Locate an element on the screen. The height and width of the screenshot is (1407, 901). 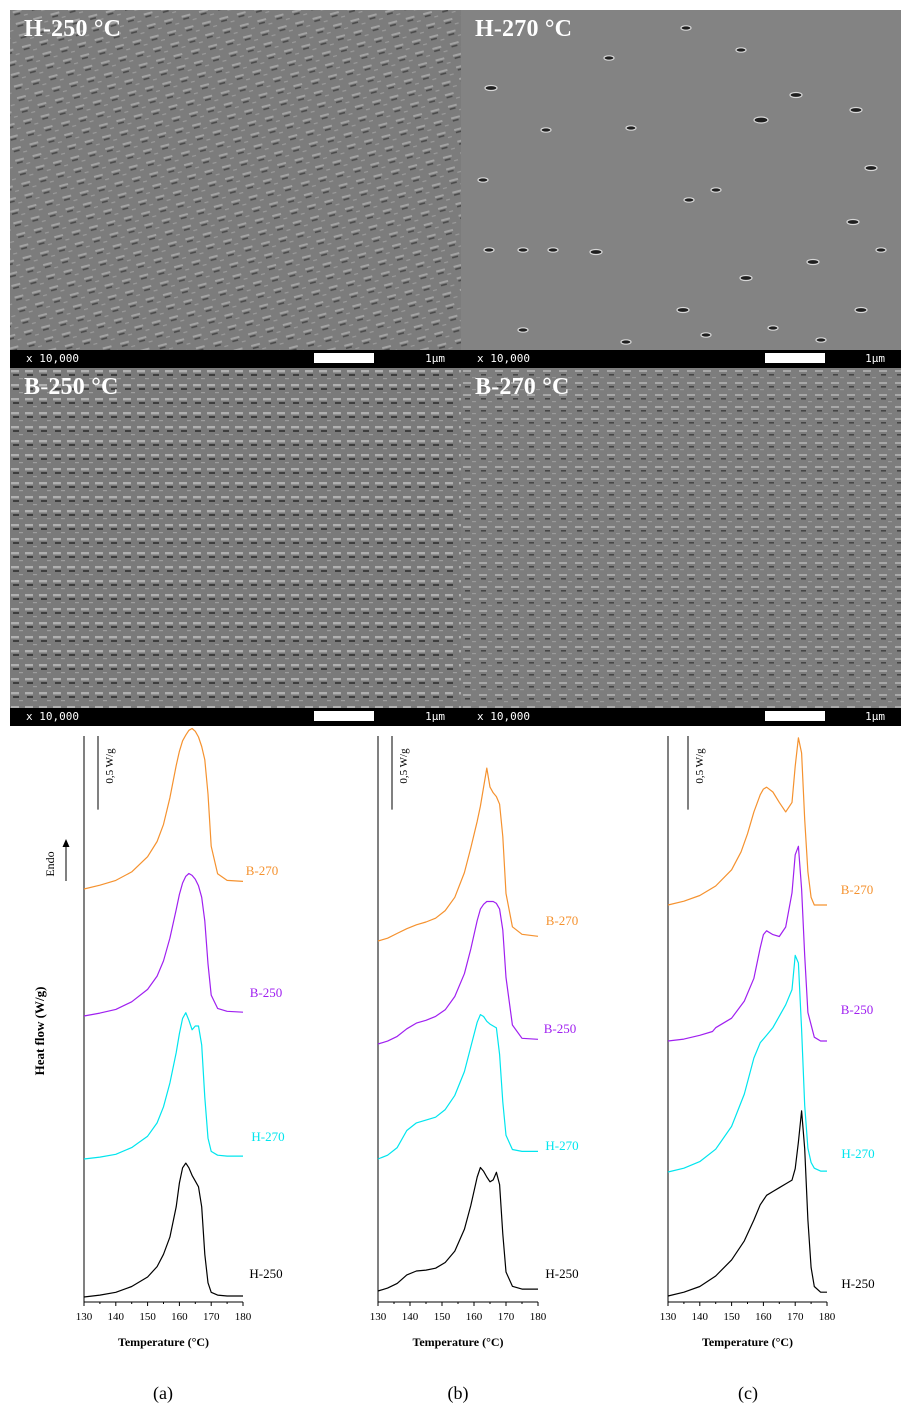
panel-letter-c: (c) is located at coordinates (748, 1393).